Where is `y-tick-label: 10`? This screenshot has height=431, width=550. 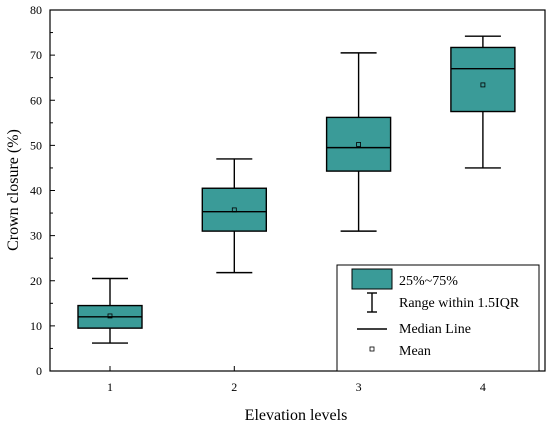 y-tick-label: 10 is located at coordinates (36, 326).